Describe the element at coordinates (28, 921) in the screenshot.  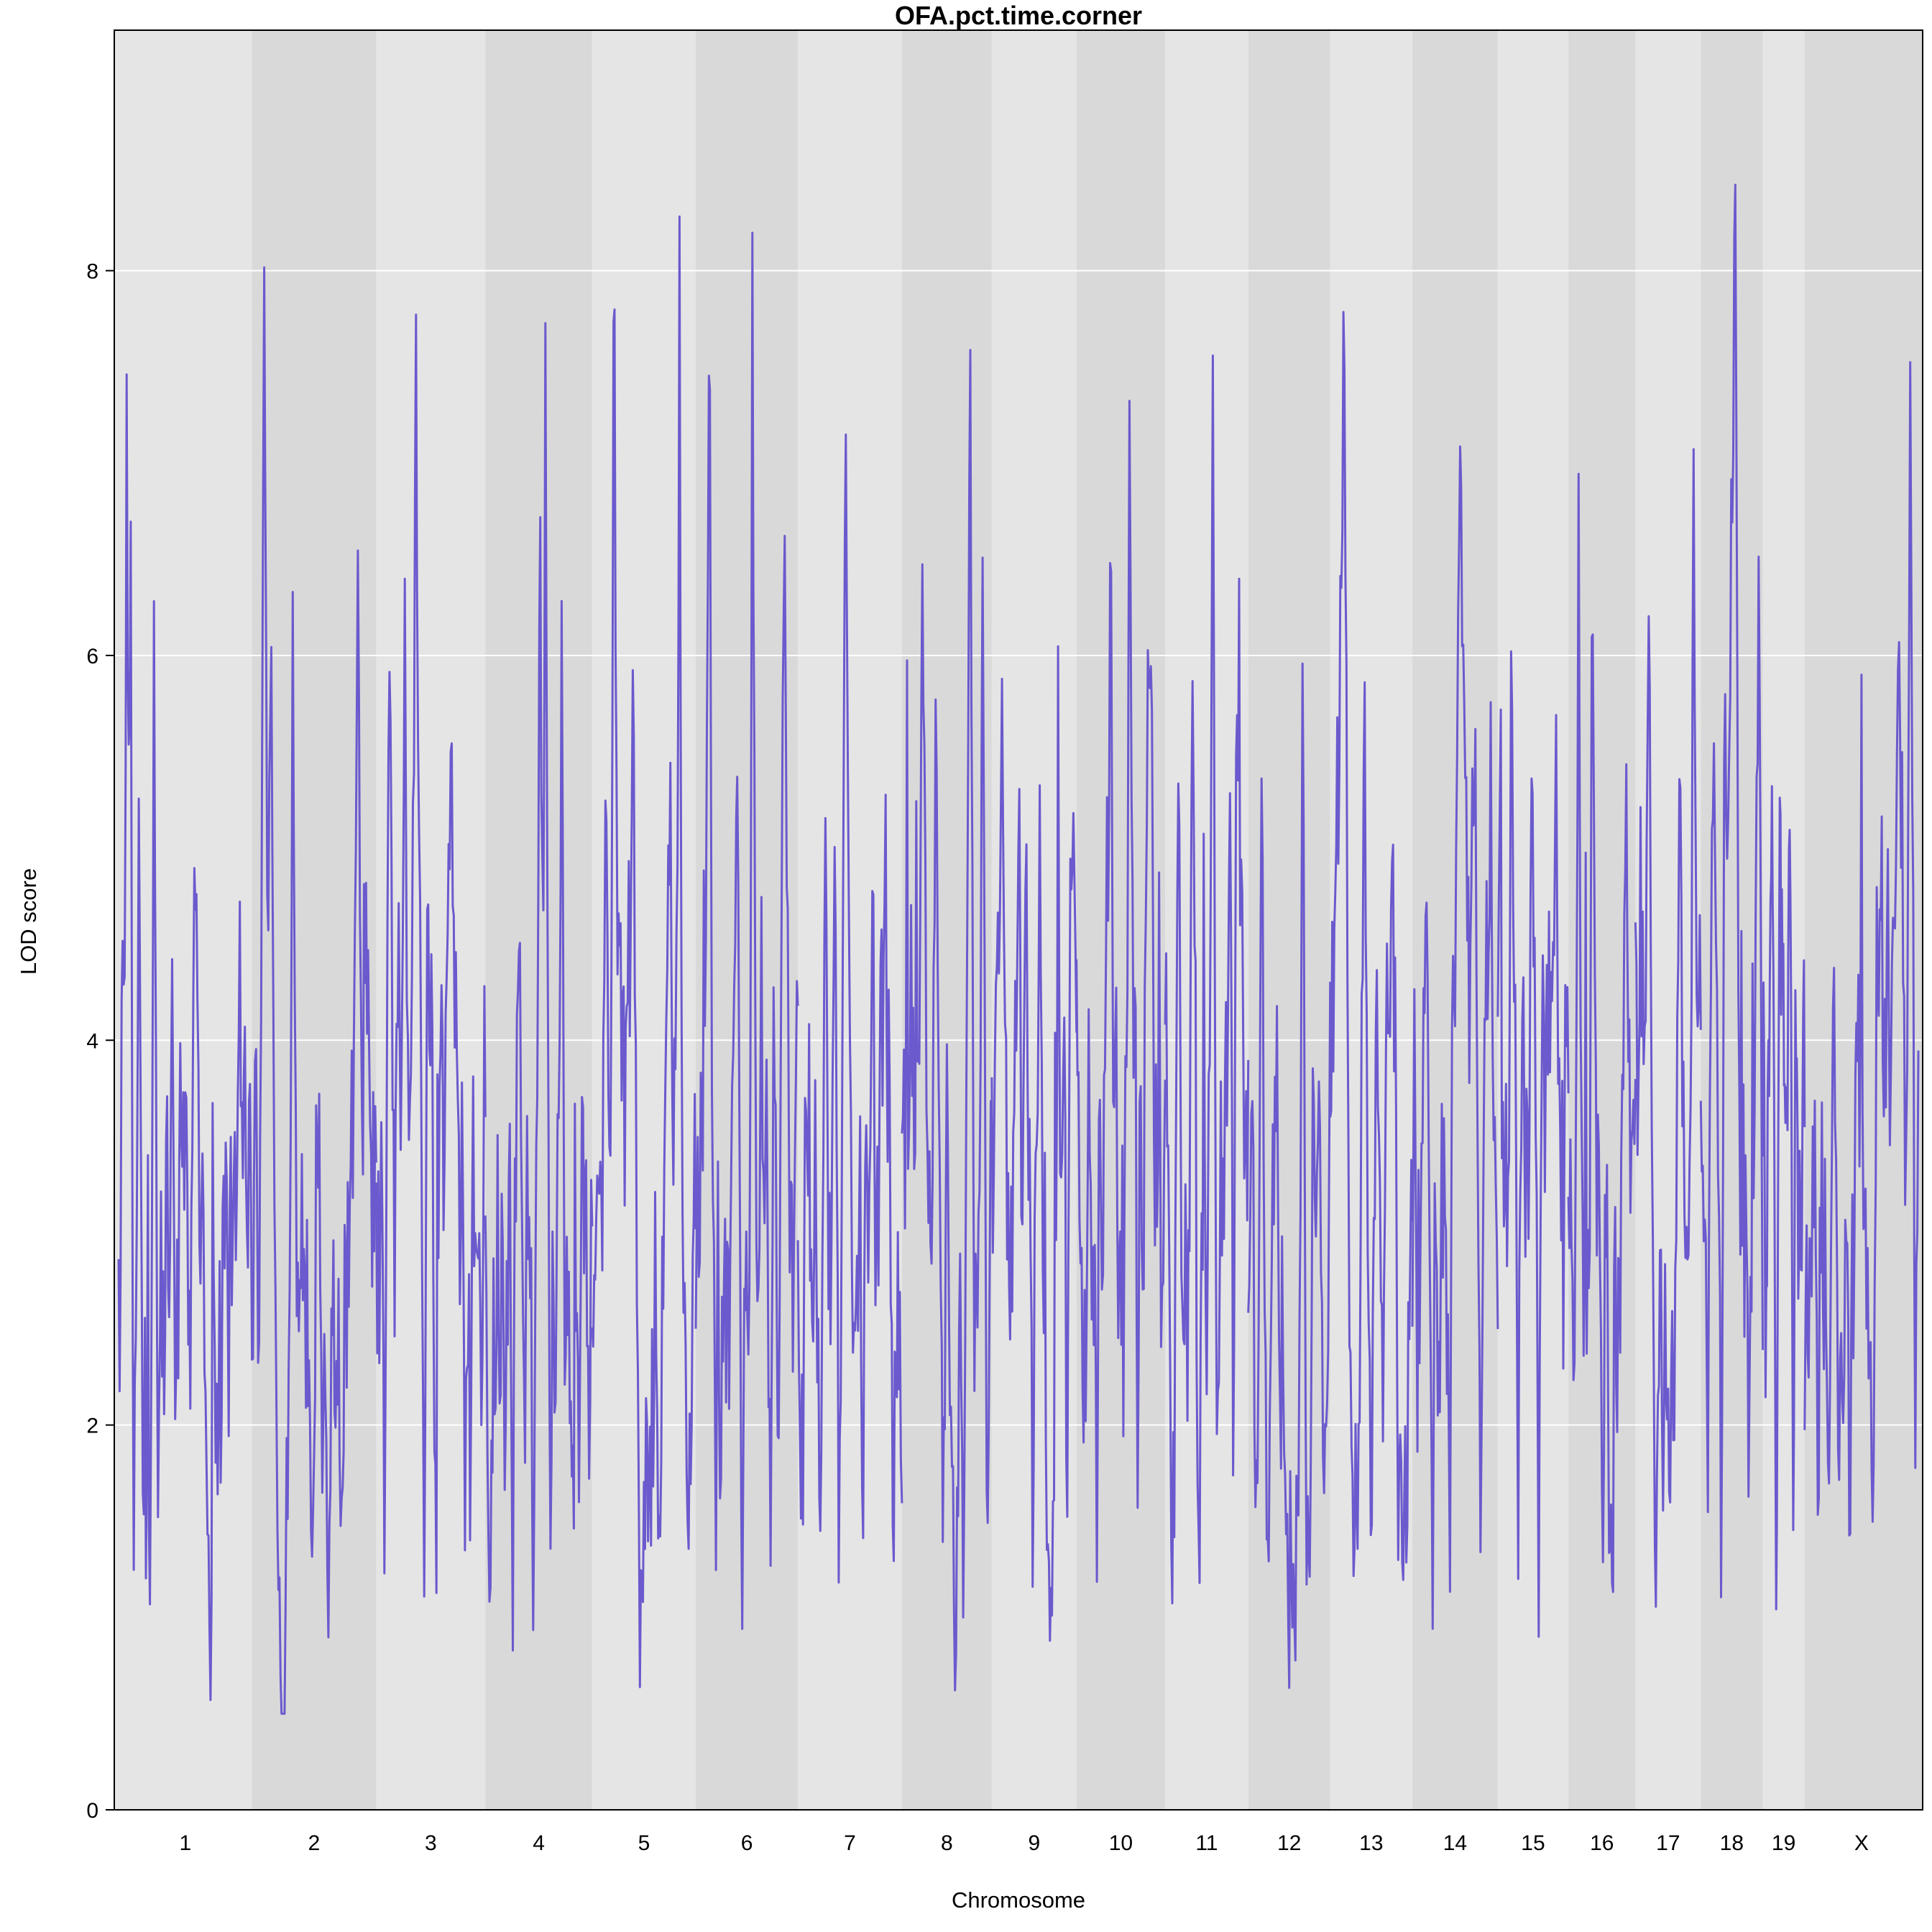
I see `y-axis-title: LOD score` at that location.